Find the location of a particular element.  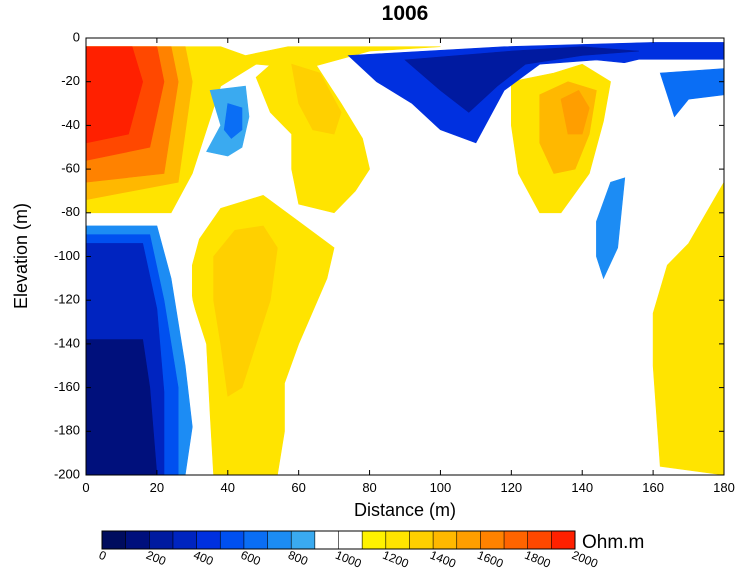

colorbar-tick-label: 600 is located at coordinates (251, 558).